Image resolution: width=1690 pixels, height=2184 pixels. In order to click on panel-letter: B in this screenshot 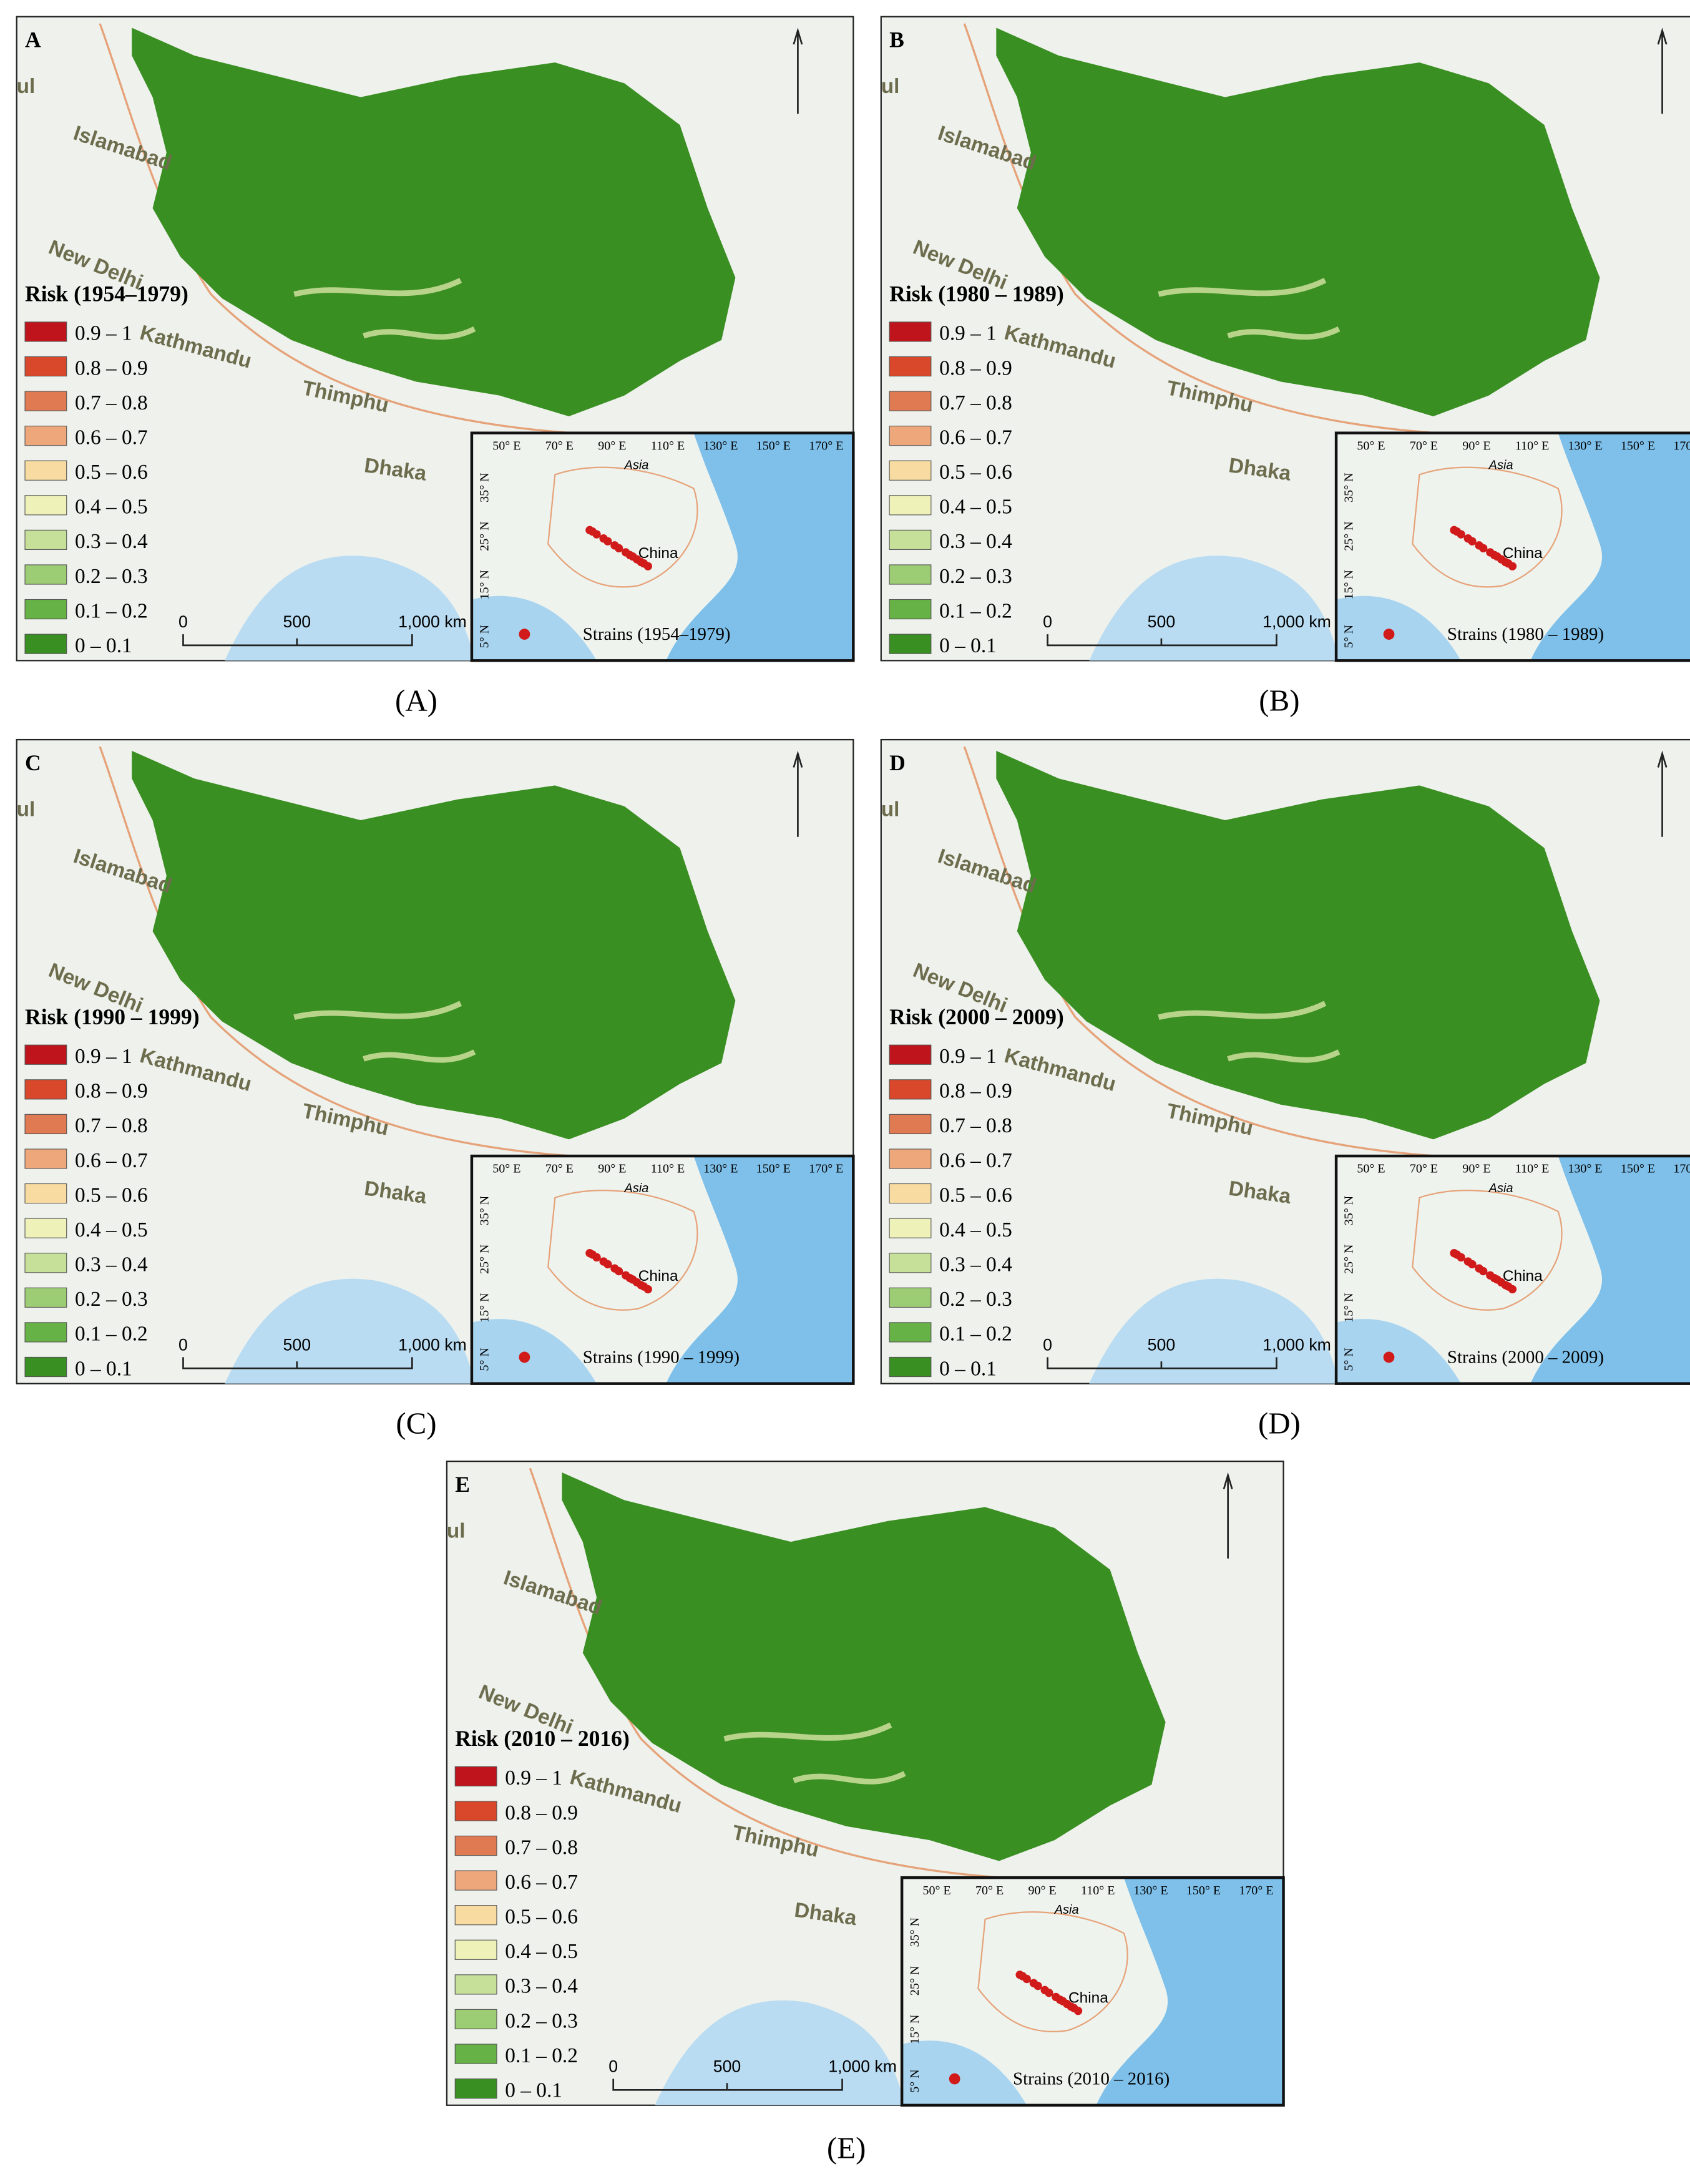, I will do `click(896, 39)`.